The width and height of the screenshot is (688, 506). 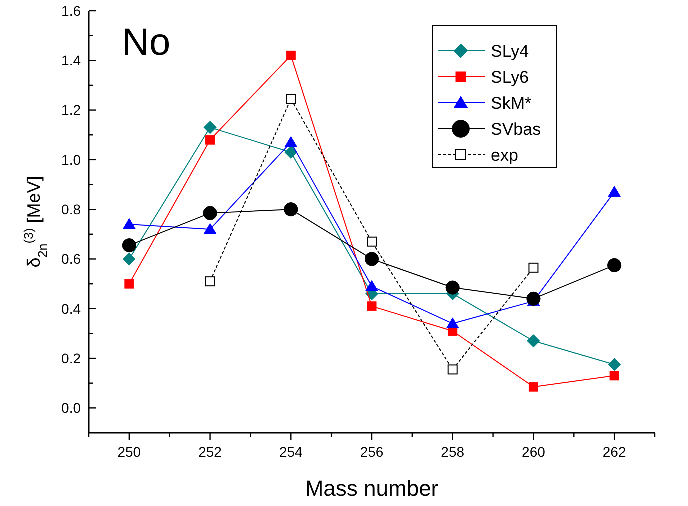 I want to click on y-tick-label: 0.0, so click(x=72, y=408).